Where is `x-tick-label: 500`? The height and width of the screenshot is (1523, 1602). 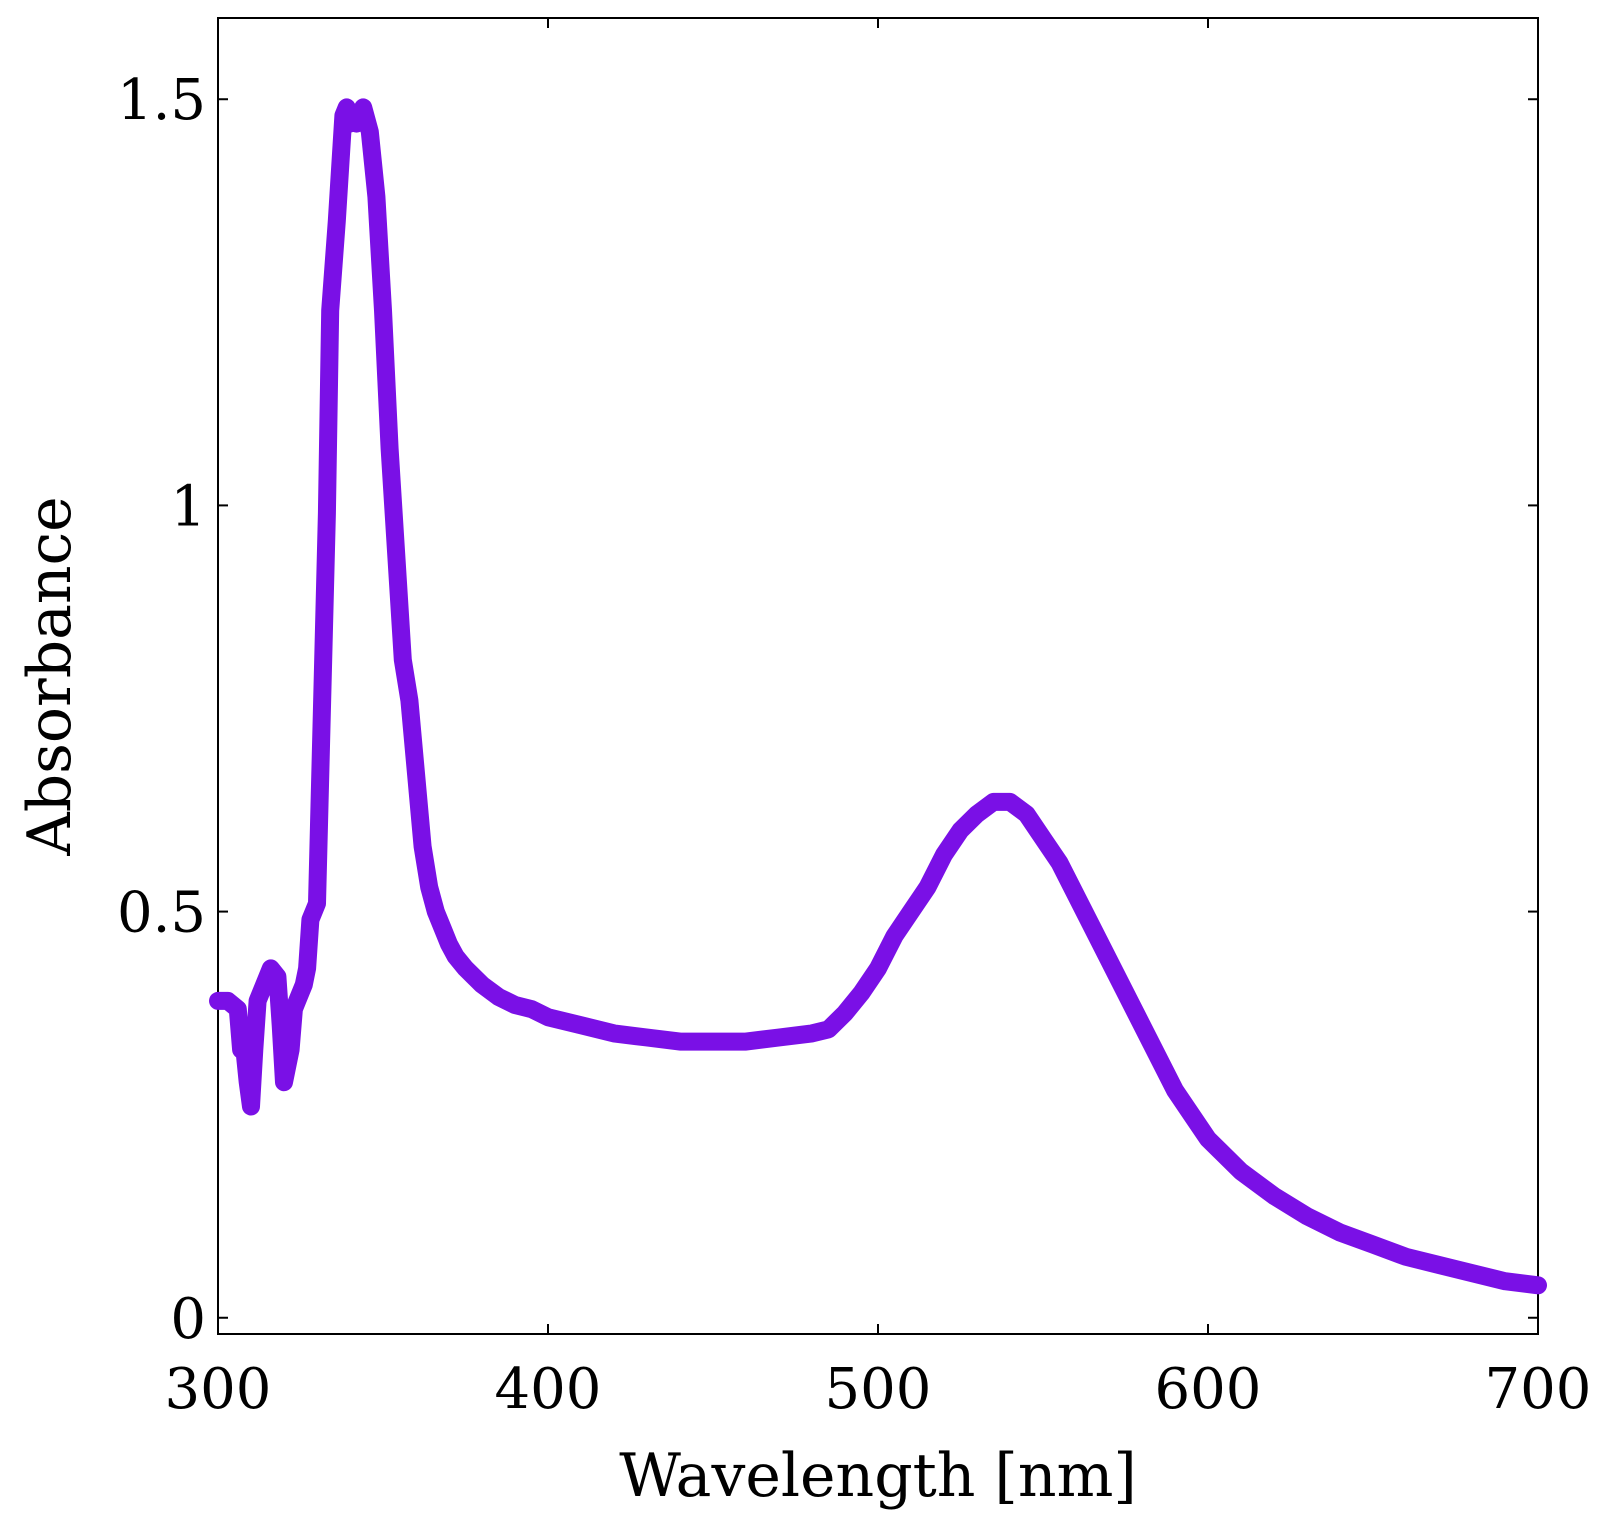 x-tick-label: 500 is located at coordinates (878, 1389).